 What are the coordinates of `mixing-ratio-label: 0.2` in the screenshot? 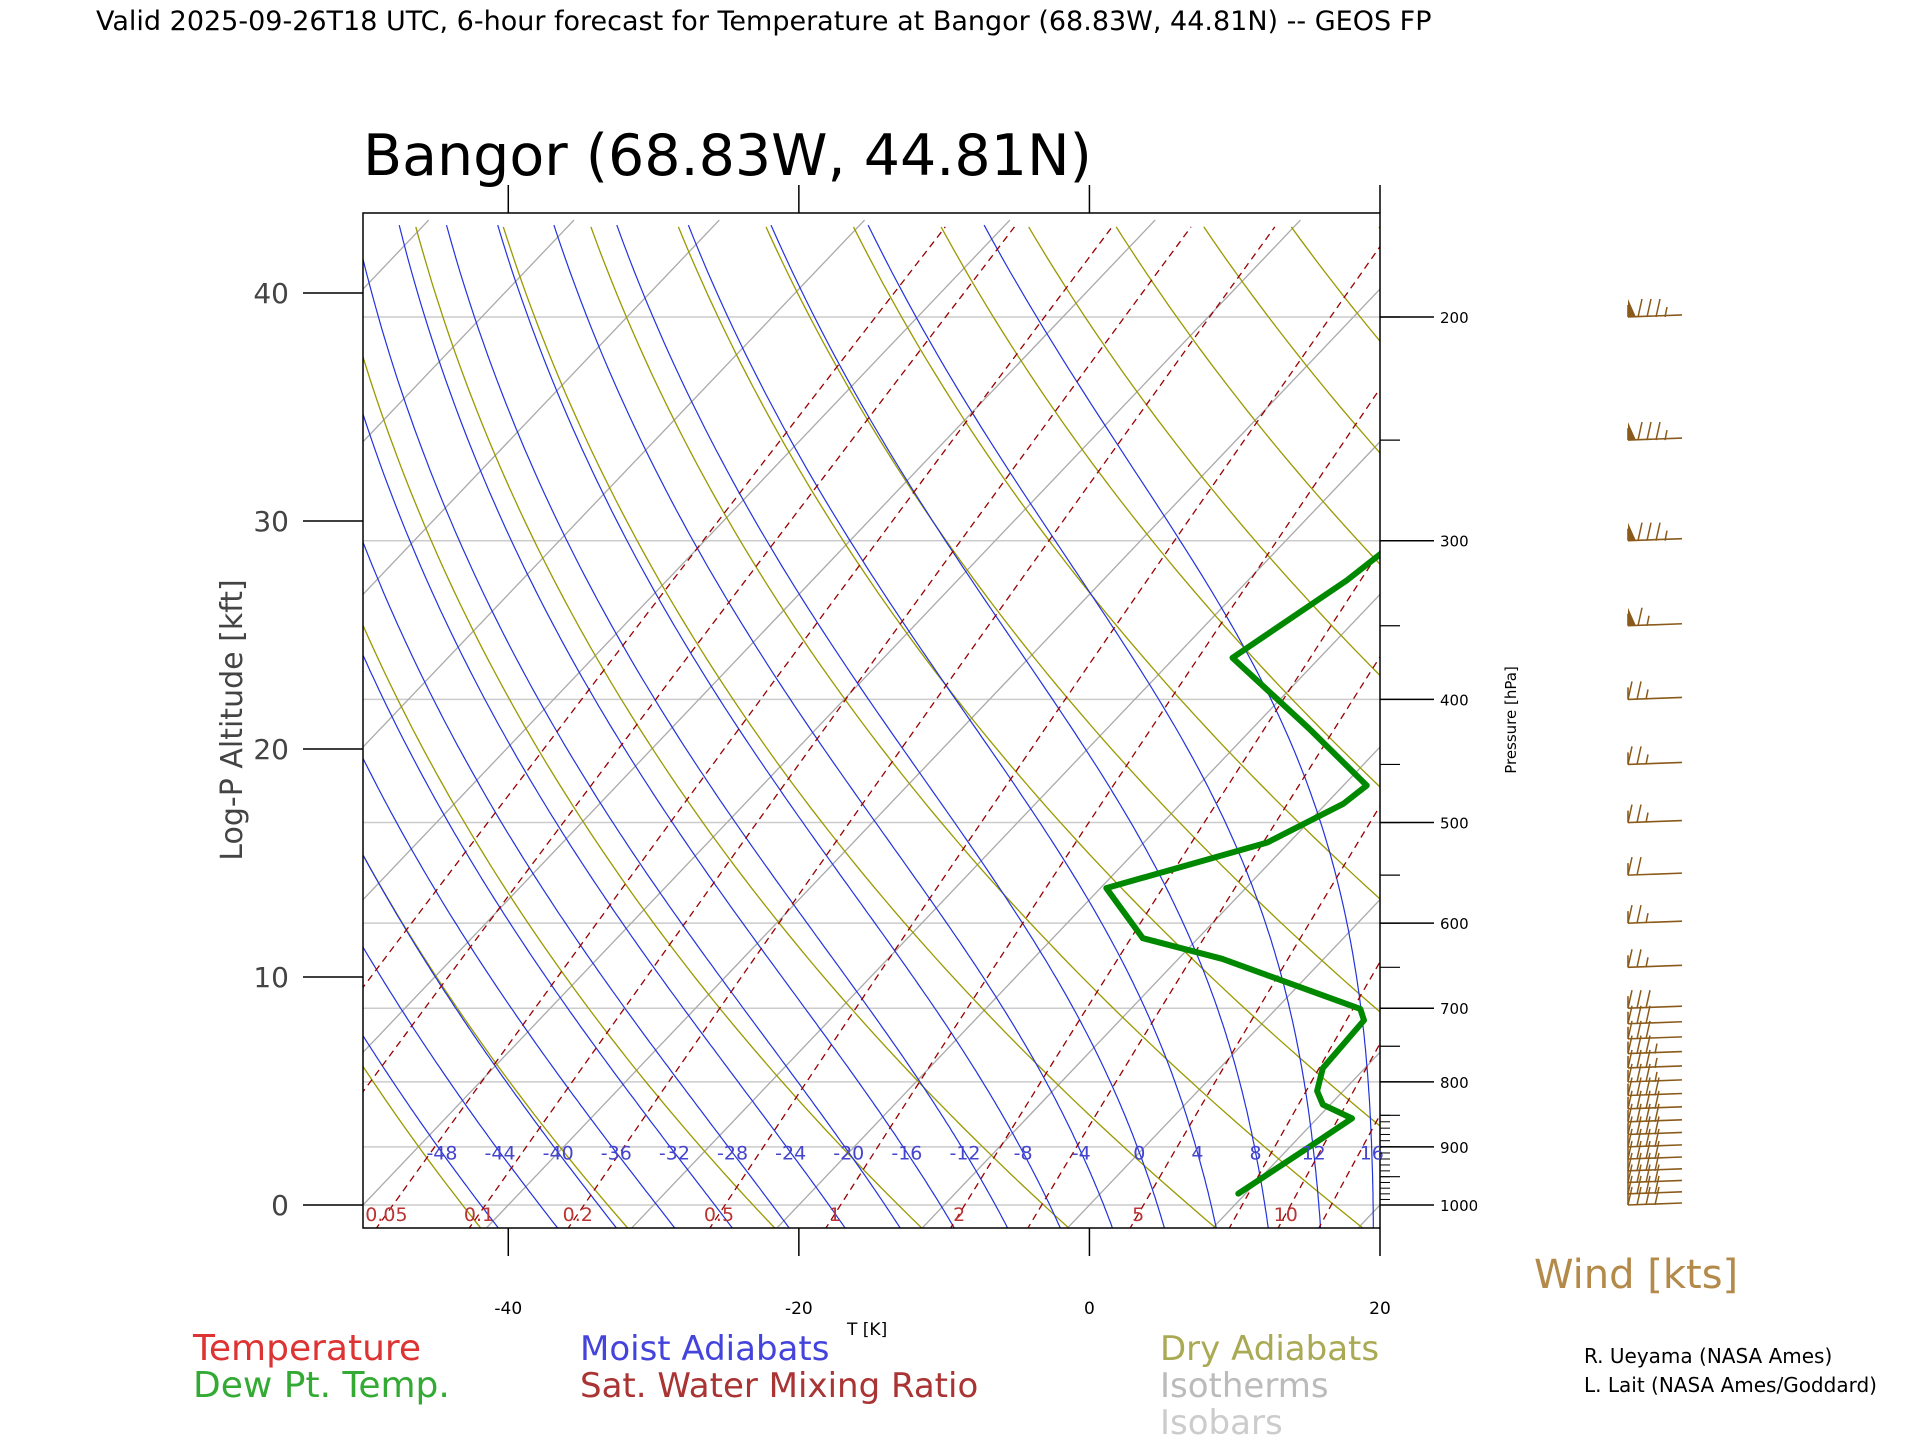 It's located at (578, 1215).